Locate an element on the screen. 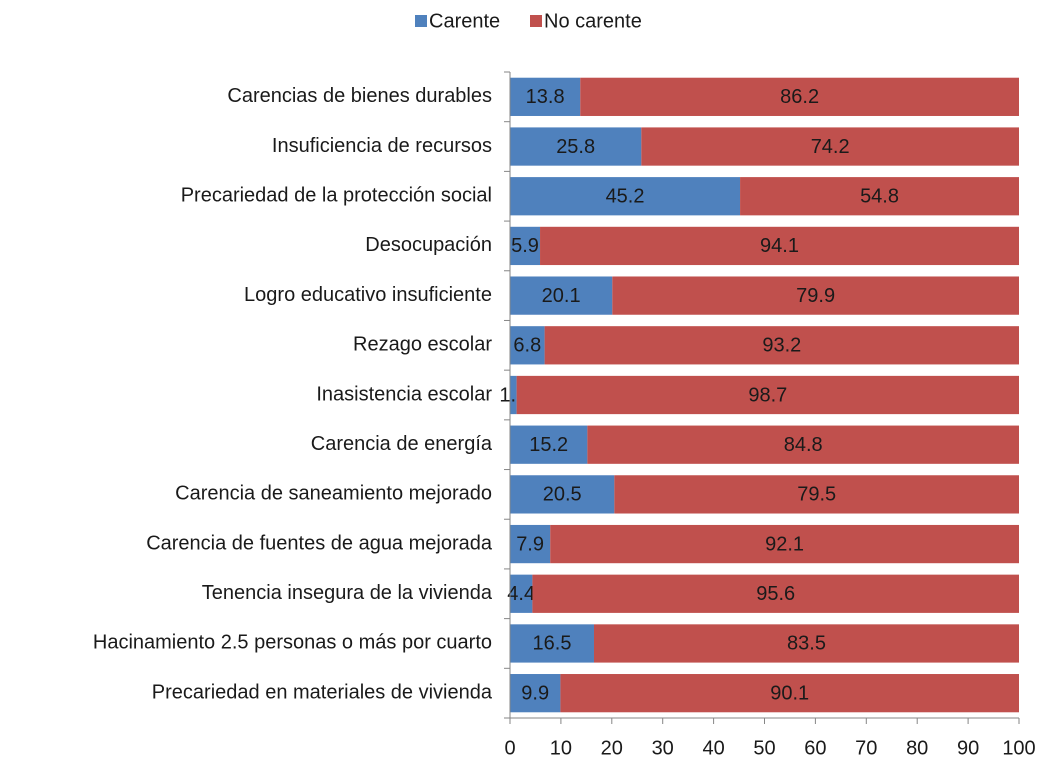 This screenshot has height=759, width=1042. value-label: 86.2 is located at coordinates (799, 97).